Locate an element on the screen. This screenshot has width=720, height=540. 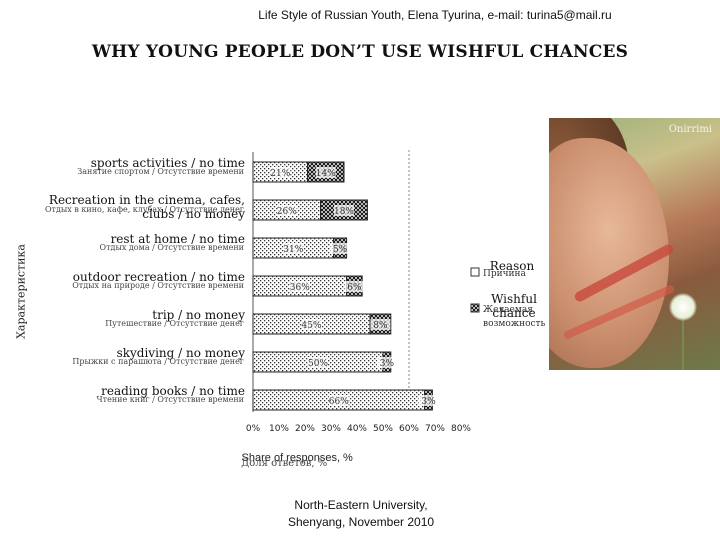
category-label: sports activities / no time is located at coordinates (168, 163).